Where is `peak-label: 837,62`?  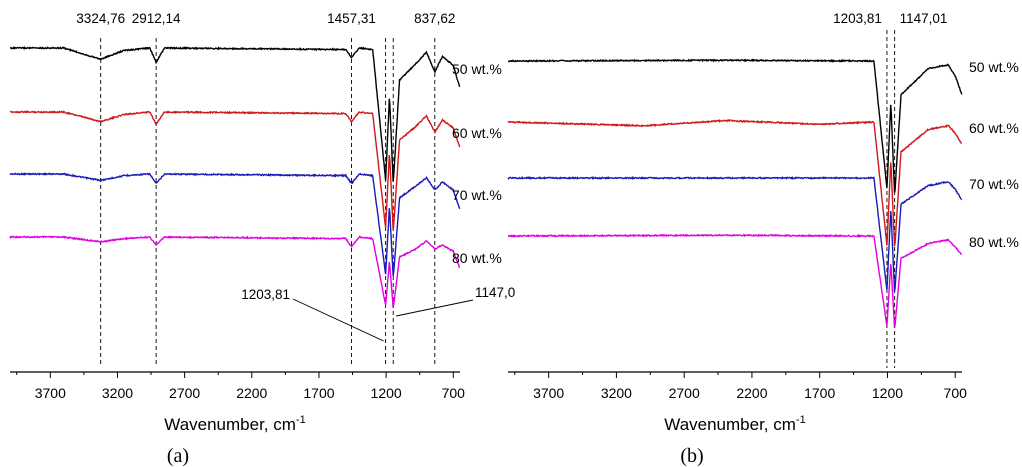
peak-label: 837,62 is located at coordinates (434, 18).